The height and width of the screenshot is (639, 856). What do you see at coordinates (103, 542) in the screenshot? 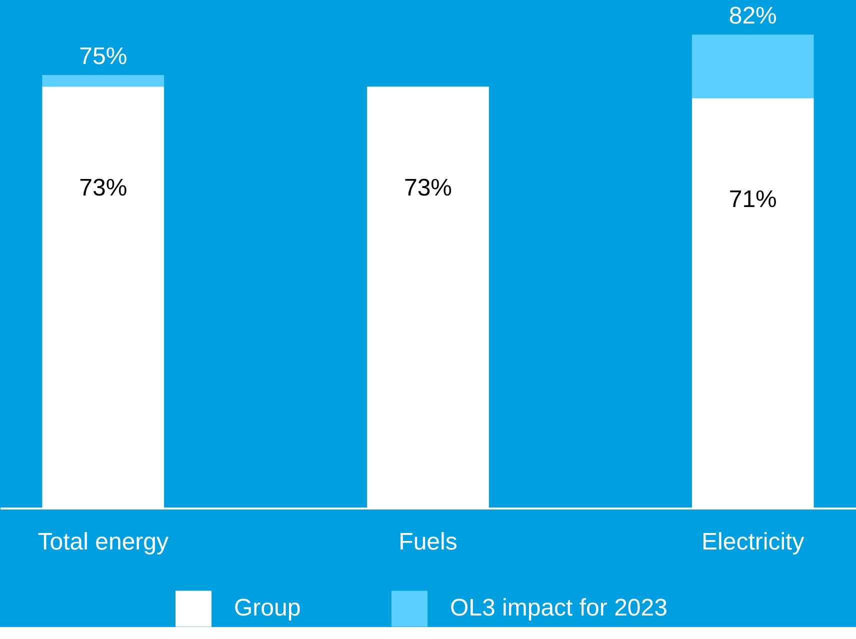
I see `x-tick-label: Total energy` at bounding box center [103, 542].